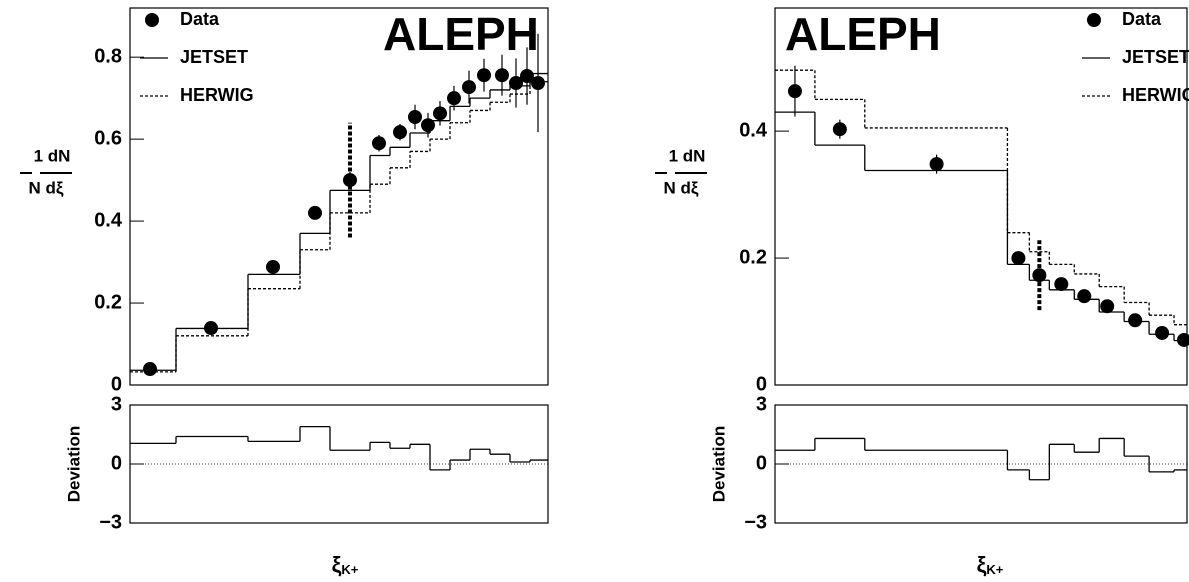 This screenshot has width=1189, height=582. What do you see at coordinates (108, 138) in the screenshot?
I see `y-tick-label: 0.6` at bounding box center [108, 138].